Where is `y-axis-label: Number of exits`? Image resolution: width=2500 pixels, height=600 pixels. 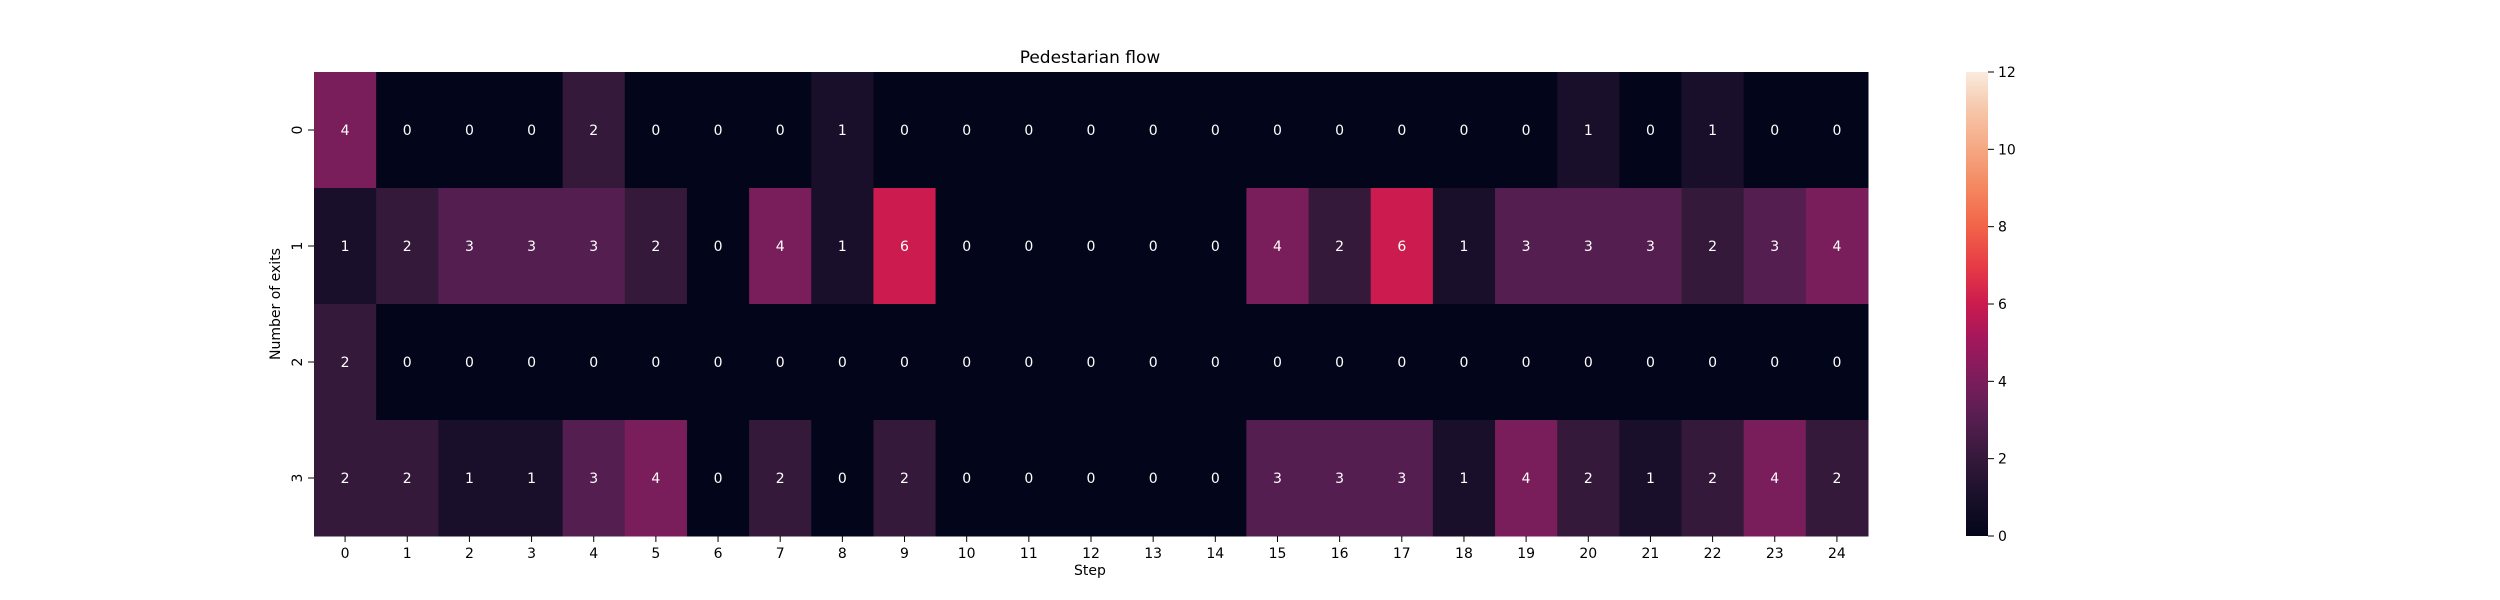
y-axis-label: Number of exits is located at coordinates (276, 304).